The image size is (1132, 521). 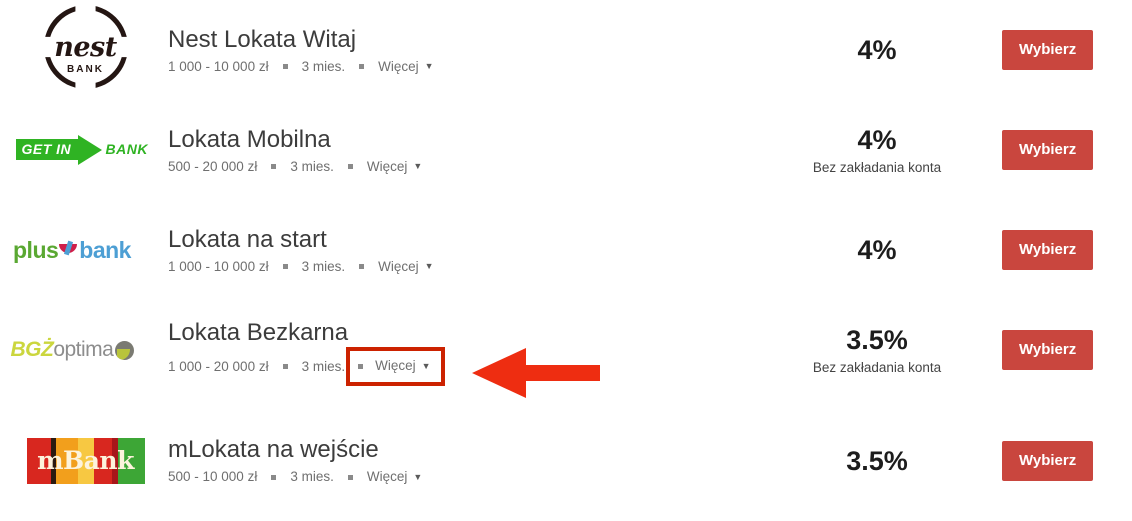 I want to click on getin-bank-logo: GET IN BANK, so click(x=85, y=150).